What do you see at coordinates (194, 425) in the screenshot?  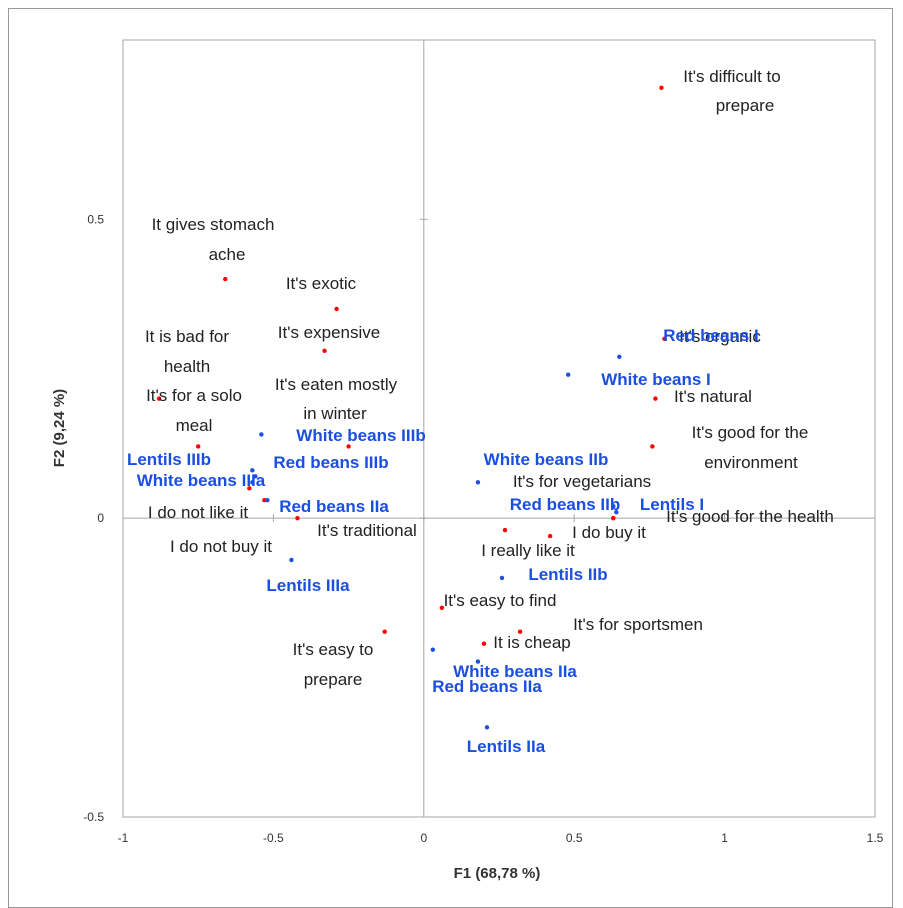 I see `variable-label: meal` at bounding box center [194, 425].